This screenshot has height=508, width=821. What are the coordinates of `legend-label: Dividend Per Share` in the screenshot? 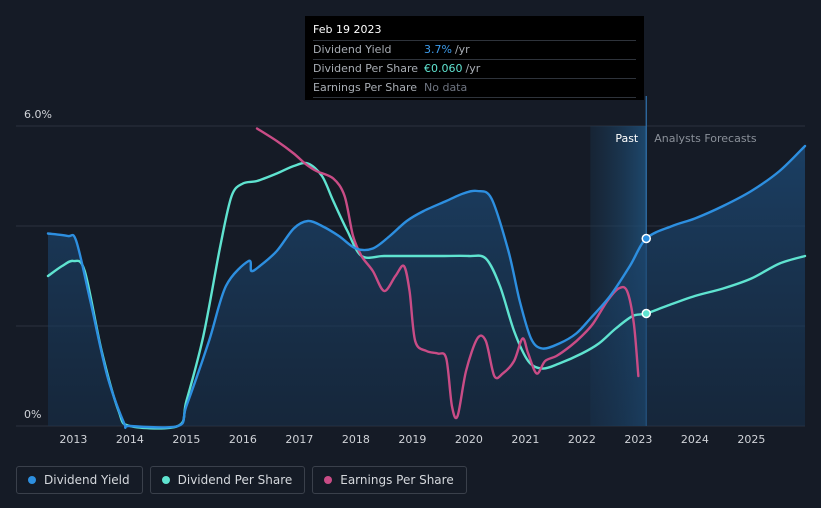 It's located at (235, 480).